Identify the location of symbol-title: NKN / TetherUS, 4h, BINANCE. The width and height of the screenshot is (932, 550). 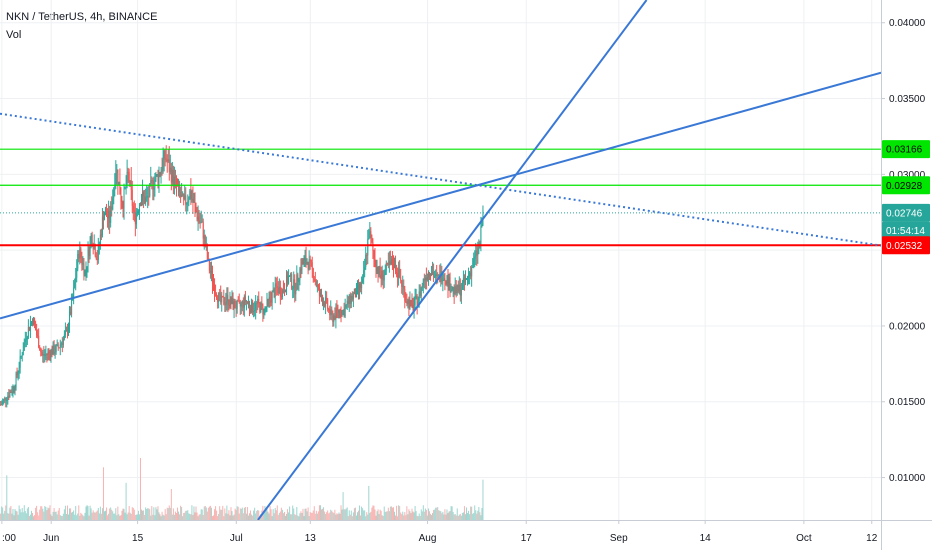
(82, 17).